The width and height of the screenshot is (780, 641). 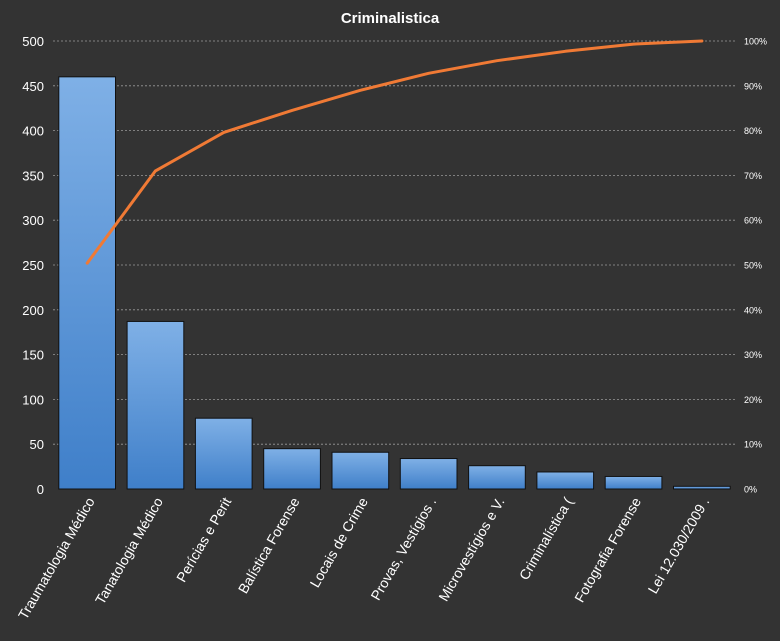 What do you see at coordinates (33, 220) in the screenshot?
I see `left-tick-label: 300` at bounding box center [33, 220].